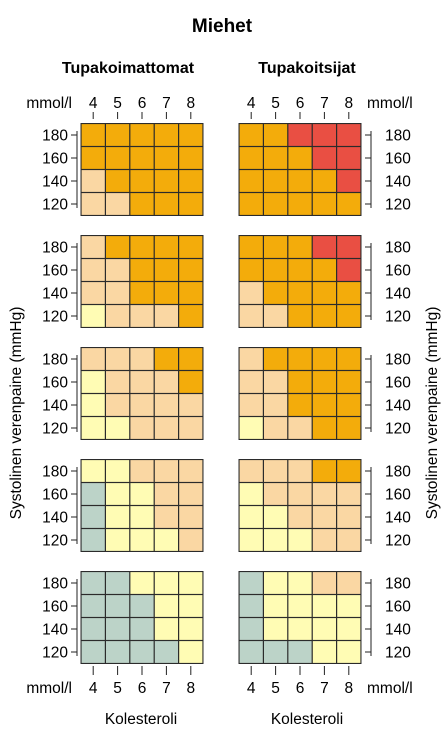  Describe the element at coordinates (275, 103) in the screenshot. I see `x-tick-label-top-smokers: 5` at that location.